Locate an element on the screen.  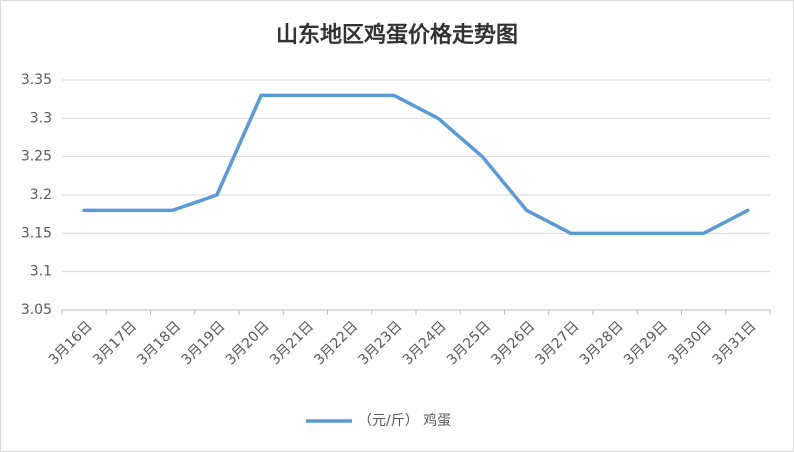
y-tick-label: 3.3 is located at coordinates (41, 118).